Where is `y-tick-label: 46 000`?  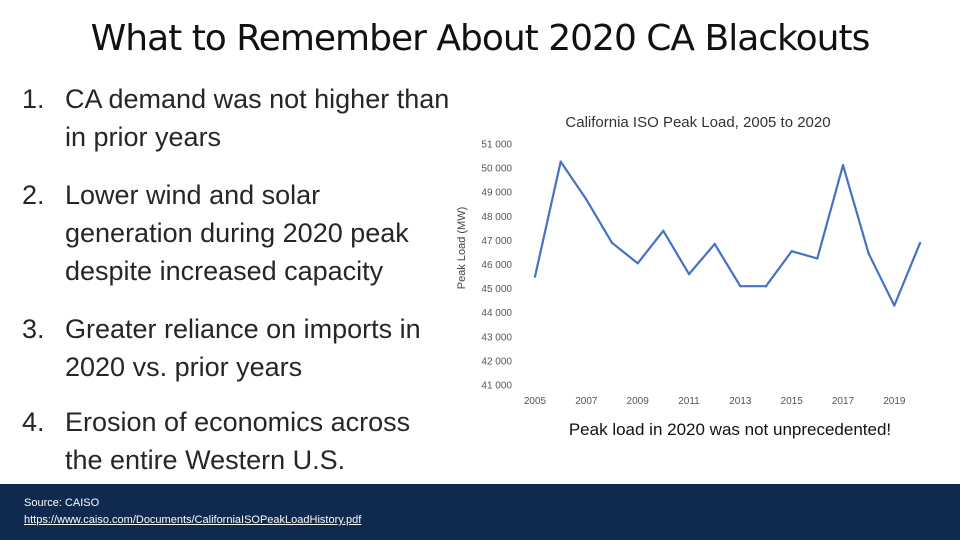 y-tick-label: 46 000 is located at coordinates (496, 265).